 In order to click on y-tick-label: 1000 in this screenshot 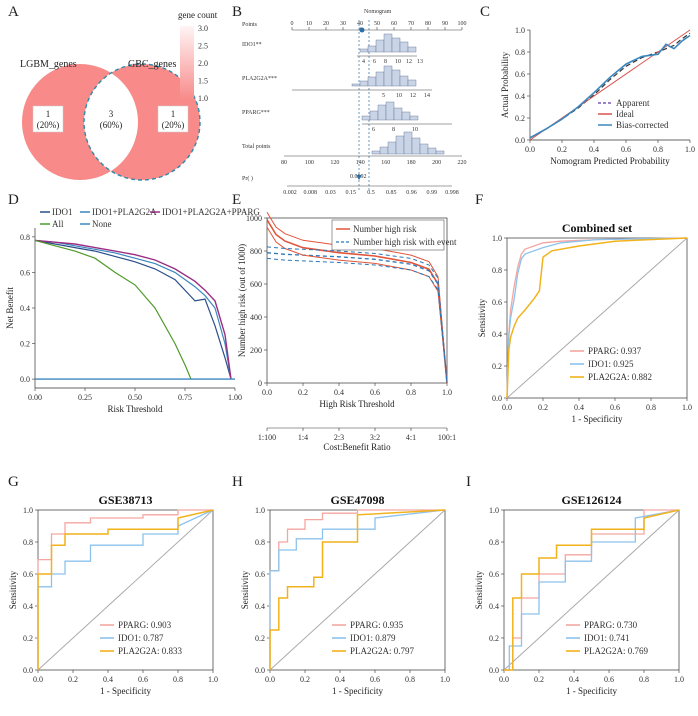, I will do `click(254, 218)`.